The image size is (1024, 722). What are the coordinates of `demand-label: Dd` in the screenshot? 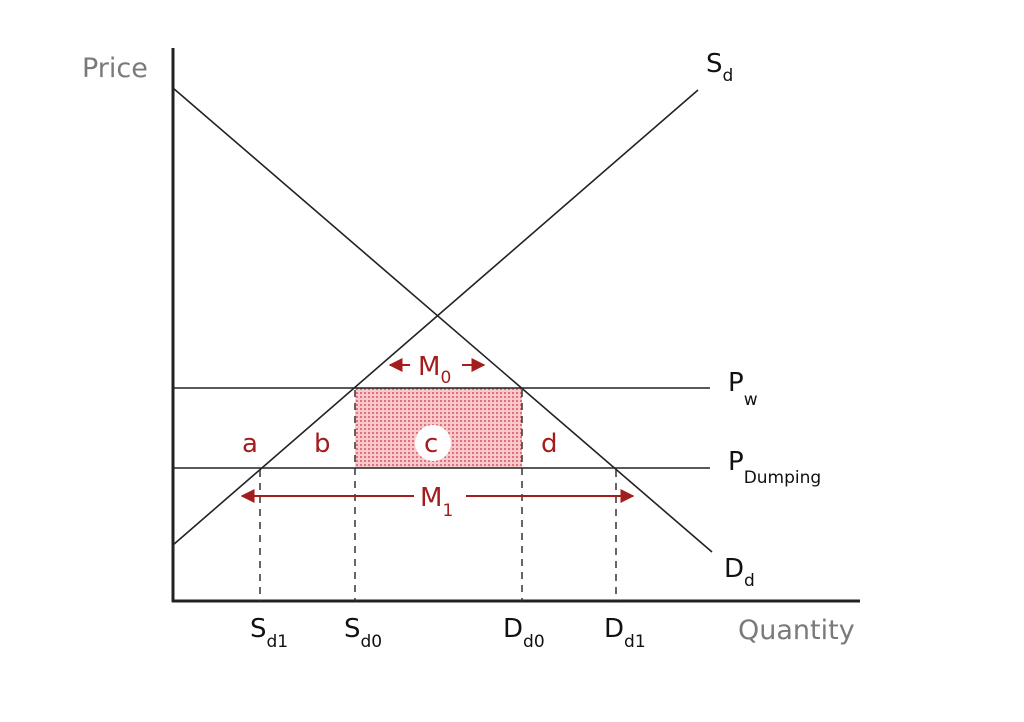 It's located at (739, 572).